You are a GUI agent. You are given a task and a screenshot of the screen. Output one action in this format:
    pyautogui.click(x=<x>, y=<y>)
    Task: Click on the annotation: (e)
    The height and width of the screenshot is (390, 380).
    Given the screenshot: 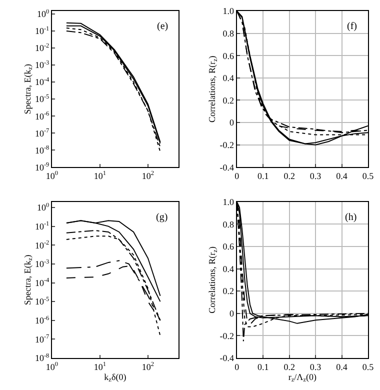 What is the action you would take?
    pyautogui.click(x=162, y=26)
    